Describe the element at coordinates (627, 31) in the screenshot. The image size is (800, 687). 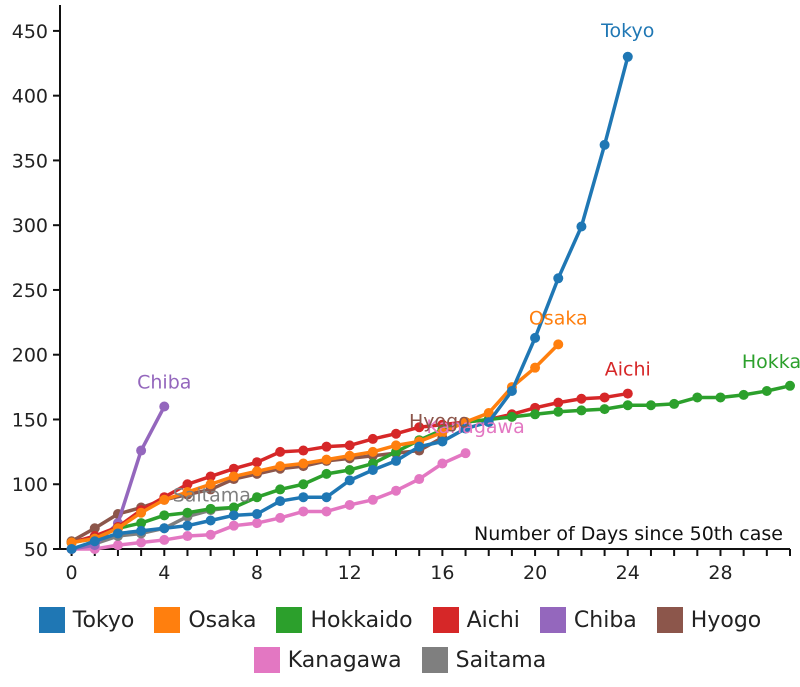
I see `series-label-tokyo: Tokyo` at that location.